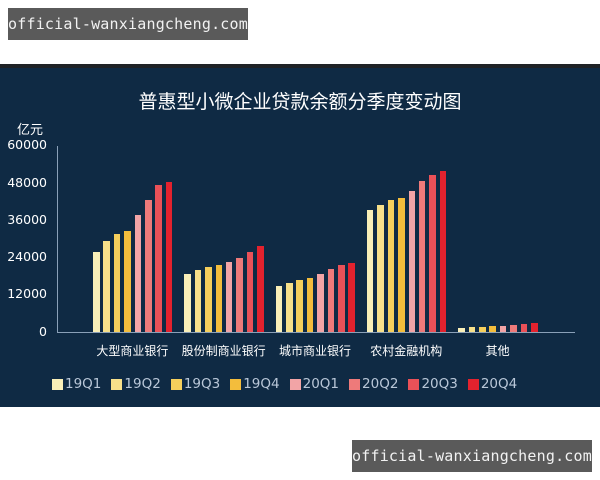 Image resolution: width=600 pixels, height=480 pixels. I want to click on legend-item-20q4: 20Q4, so click(492, 384).